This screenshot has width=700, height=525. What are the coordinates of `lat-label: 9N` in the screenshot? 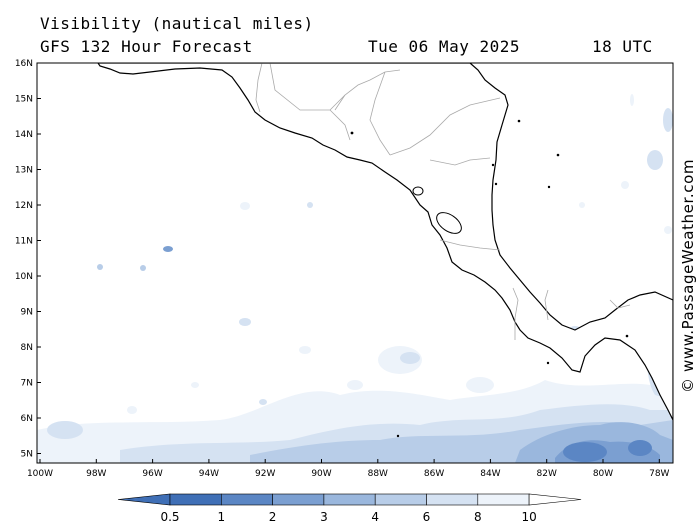 It's located at (27, 313).